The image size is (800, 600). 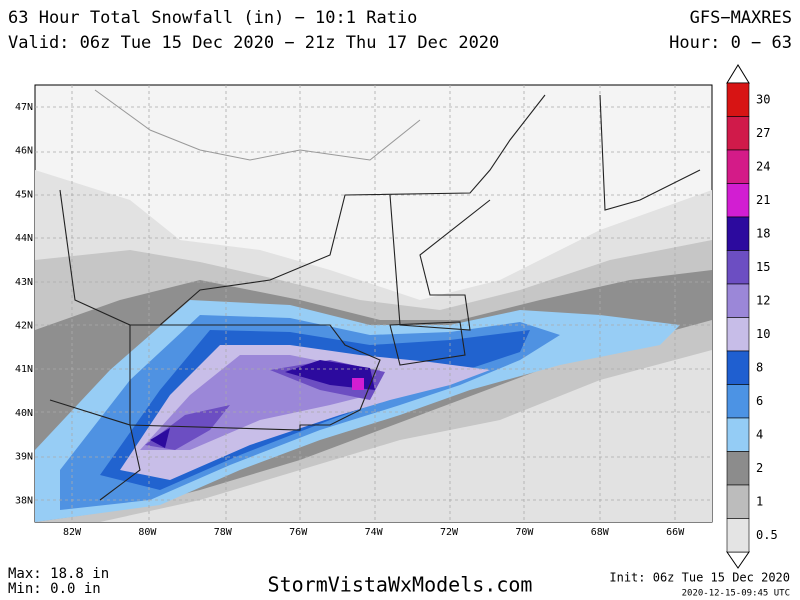 What do you see at coordinates (763, 233) in the screenshot?
I see `legend-label: 18` at bounding box center [763, 233].